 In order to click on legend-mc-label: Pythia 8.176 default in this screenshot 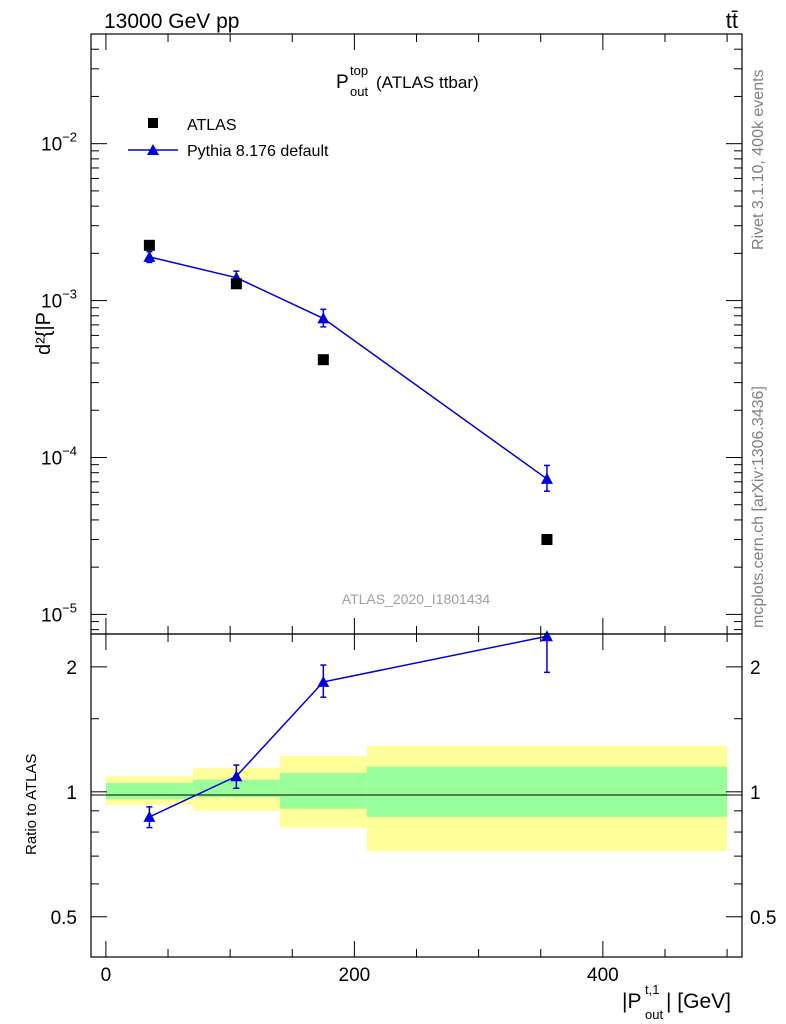, I will do `click(258, 151)`.